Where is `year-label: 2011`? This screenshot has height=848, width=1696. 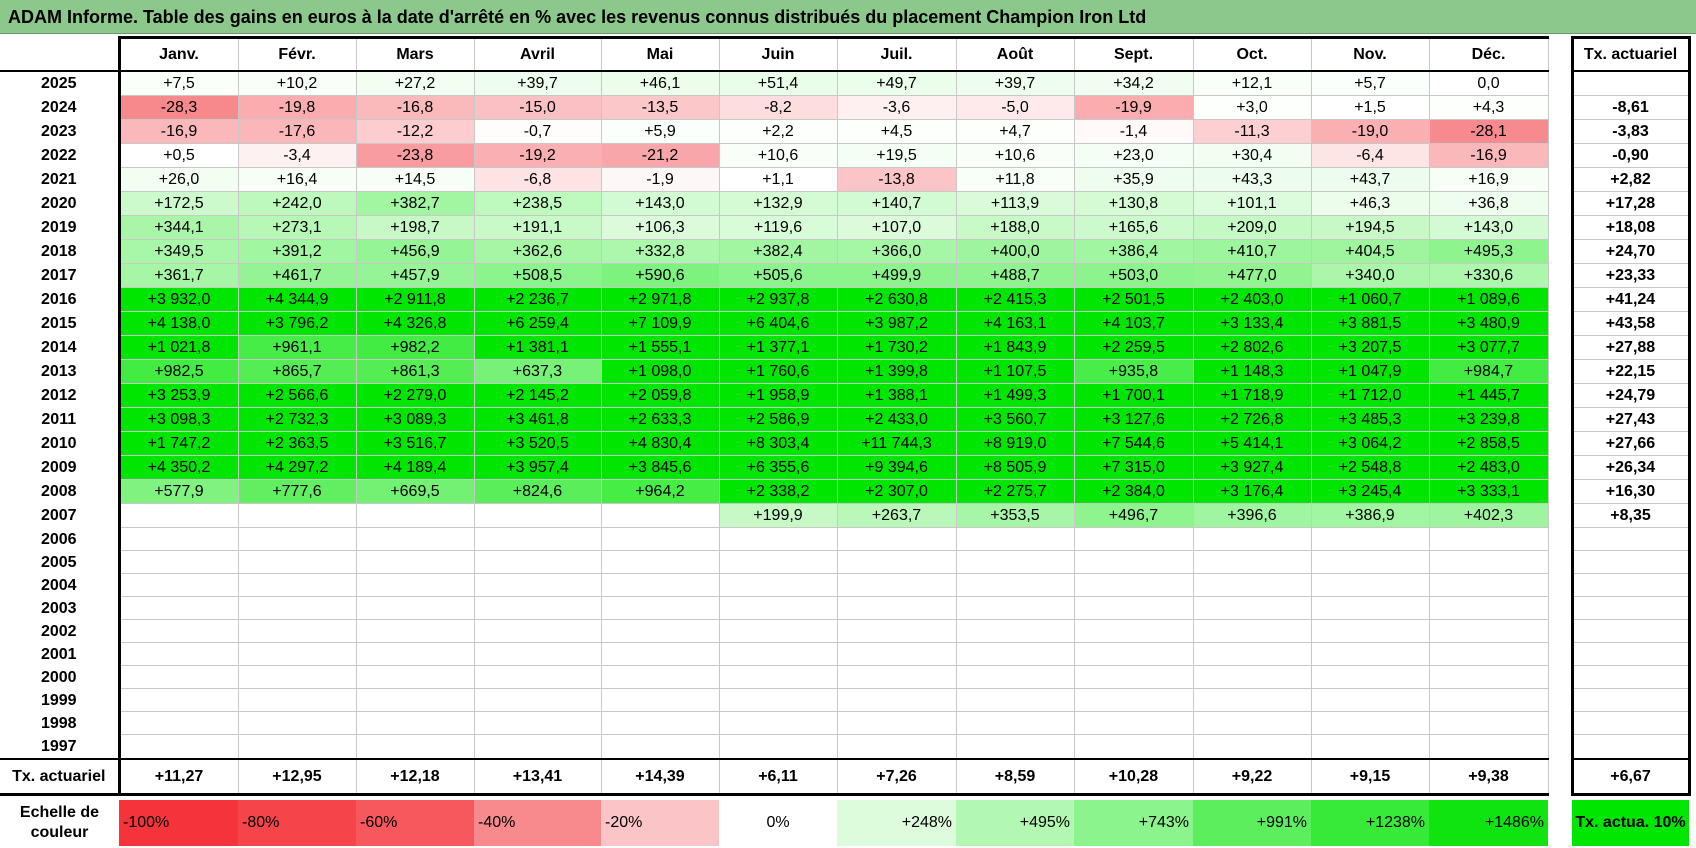
year-label: 2011 is located at coordinates (60, 419).